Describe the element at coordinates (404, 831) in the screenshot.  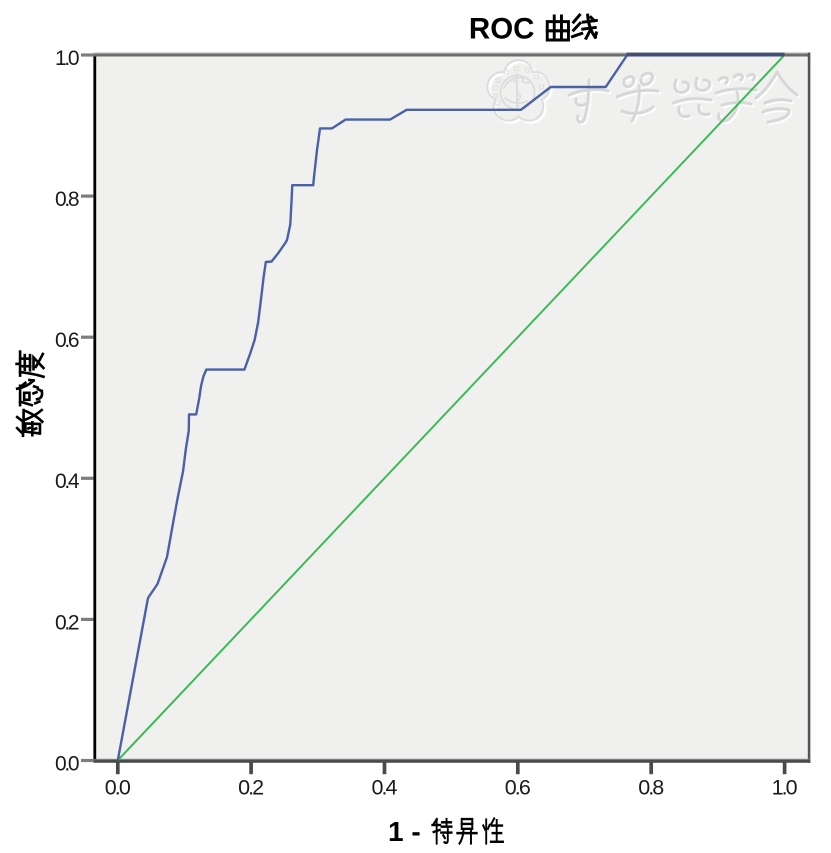
I see `svg-text: 1 -` at that location.